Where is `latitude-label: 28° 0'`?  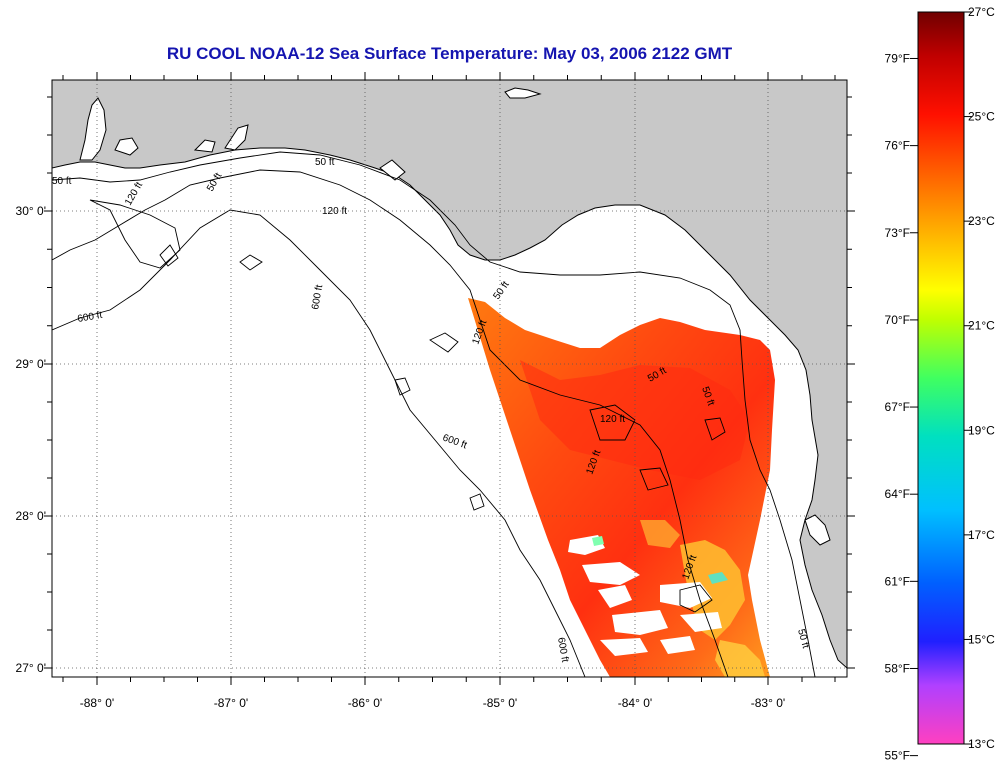 latitude-label: 28° 0' is located at coordinates (31, 516).